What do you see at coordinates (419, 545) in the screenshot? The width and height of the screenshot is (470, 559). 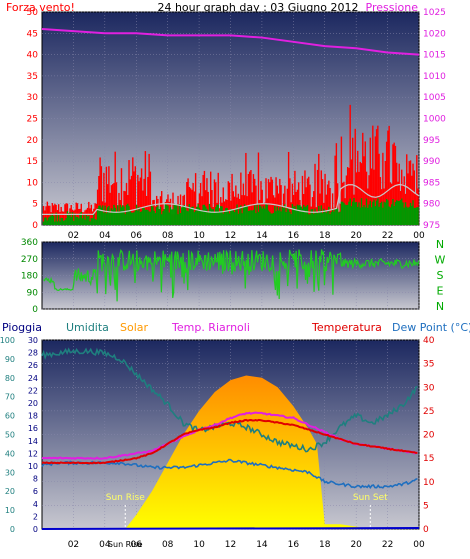 I see `hour-tick-label: 00` at bounding box center [419, 545].